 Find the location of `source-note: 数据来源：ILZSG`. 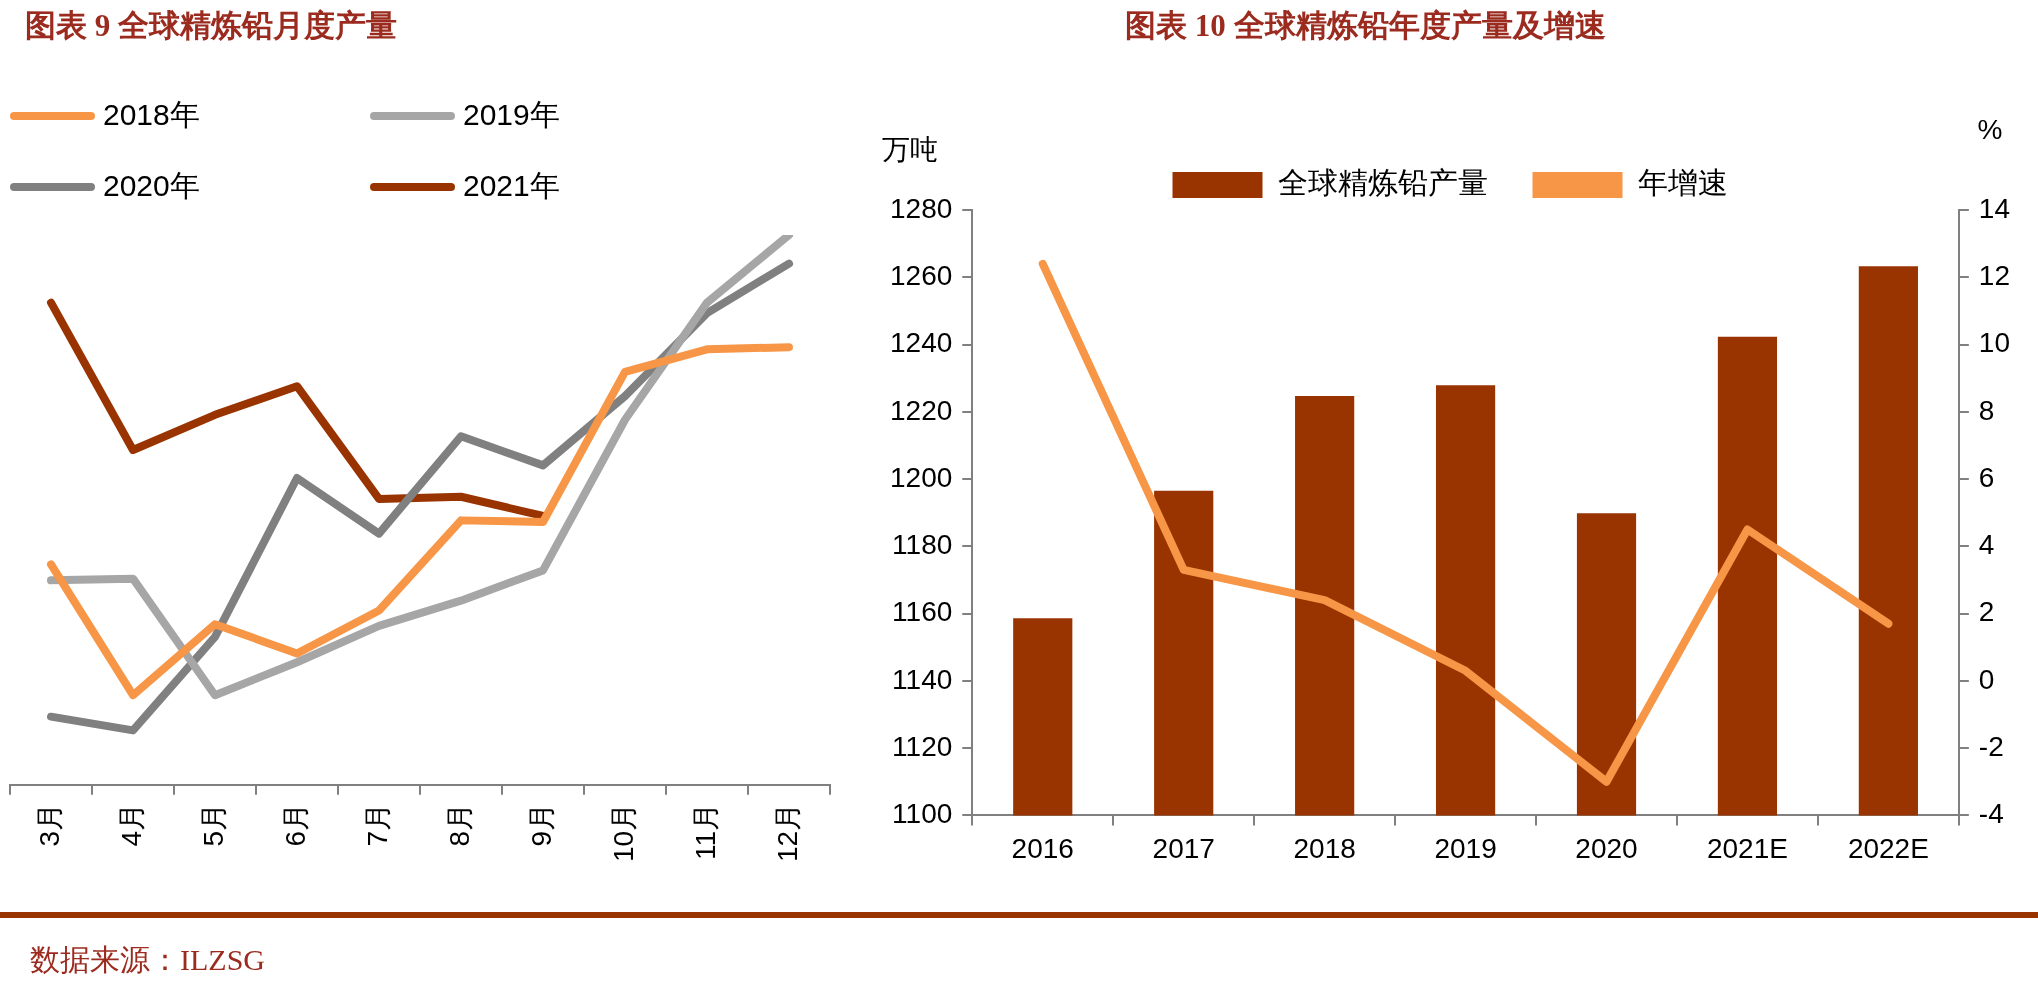

source-note: 数据来源：ILZSG is located at coordinates (147, 960).